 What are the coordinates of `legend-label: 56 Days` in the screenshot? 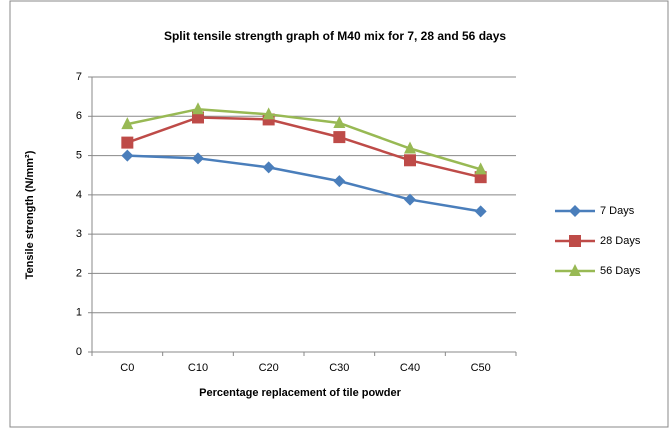 It's located at (620, 271).